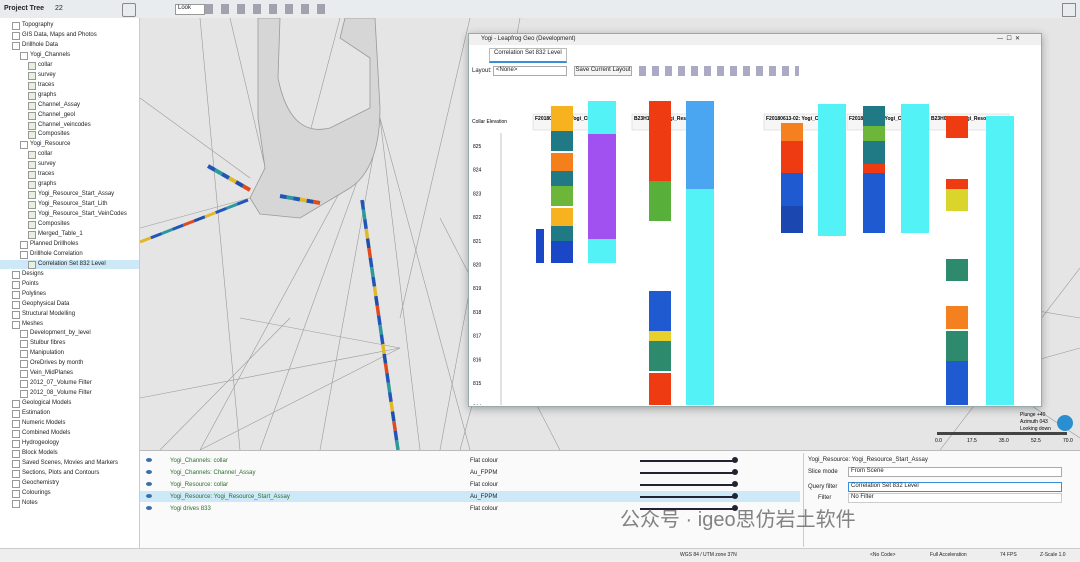 The width and height of the screenshot is (1080, 562). What do you see at coordinates (69, 403) in the screenshot?
I see `tree-item: Geological Models` at bounding box center [69, 403].